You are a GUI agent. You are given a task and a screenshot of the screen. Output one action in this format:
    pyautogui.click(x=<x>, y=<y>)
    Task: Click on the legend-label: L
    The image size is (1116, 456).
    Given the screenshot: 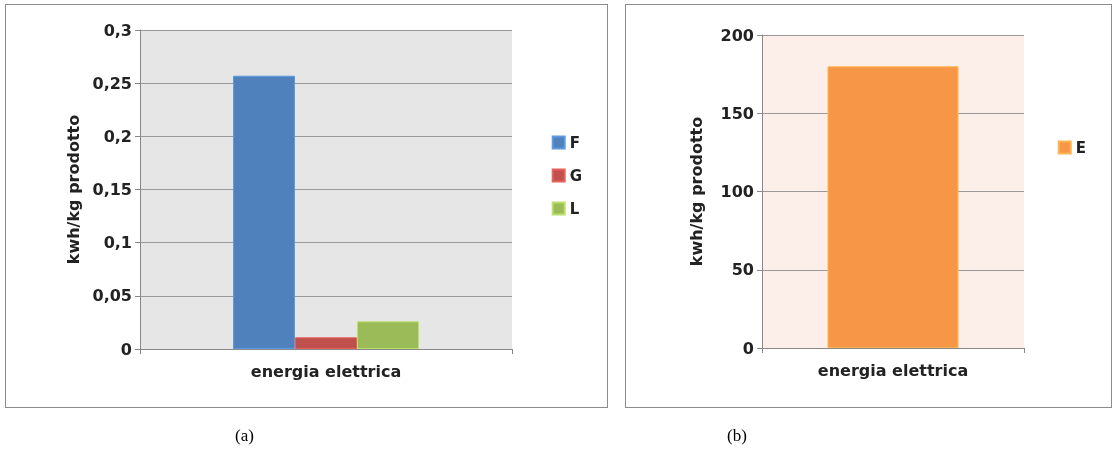 What is the action you would take?
    pyautogui.click(x=574, y=208)
    